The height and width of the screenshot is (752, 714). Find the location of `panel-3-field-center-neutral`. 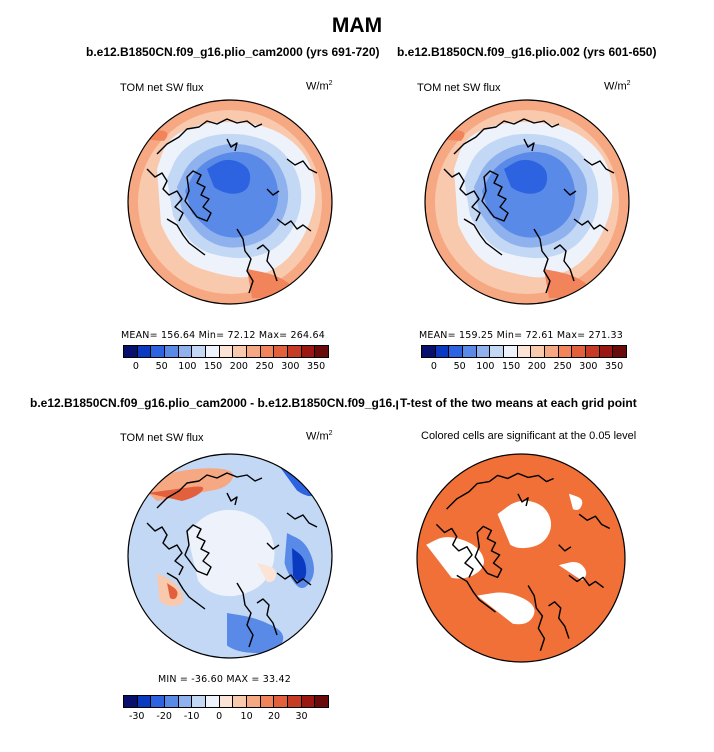

panel-3-field-center-neutral is located at coordinates (231, 553).